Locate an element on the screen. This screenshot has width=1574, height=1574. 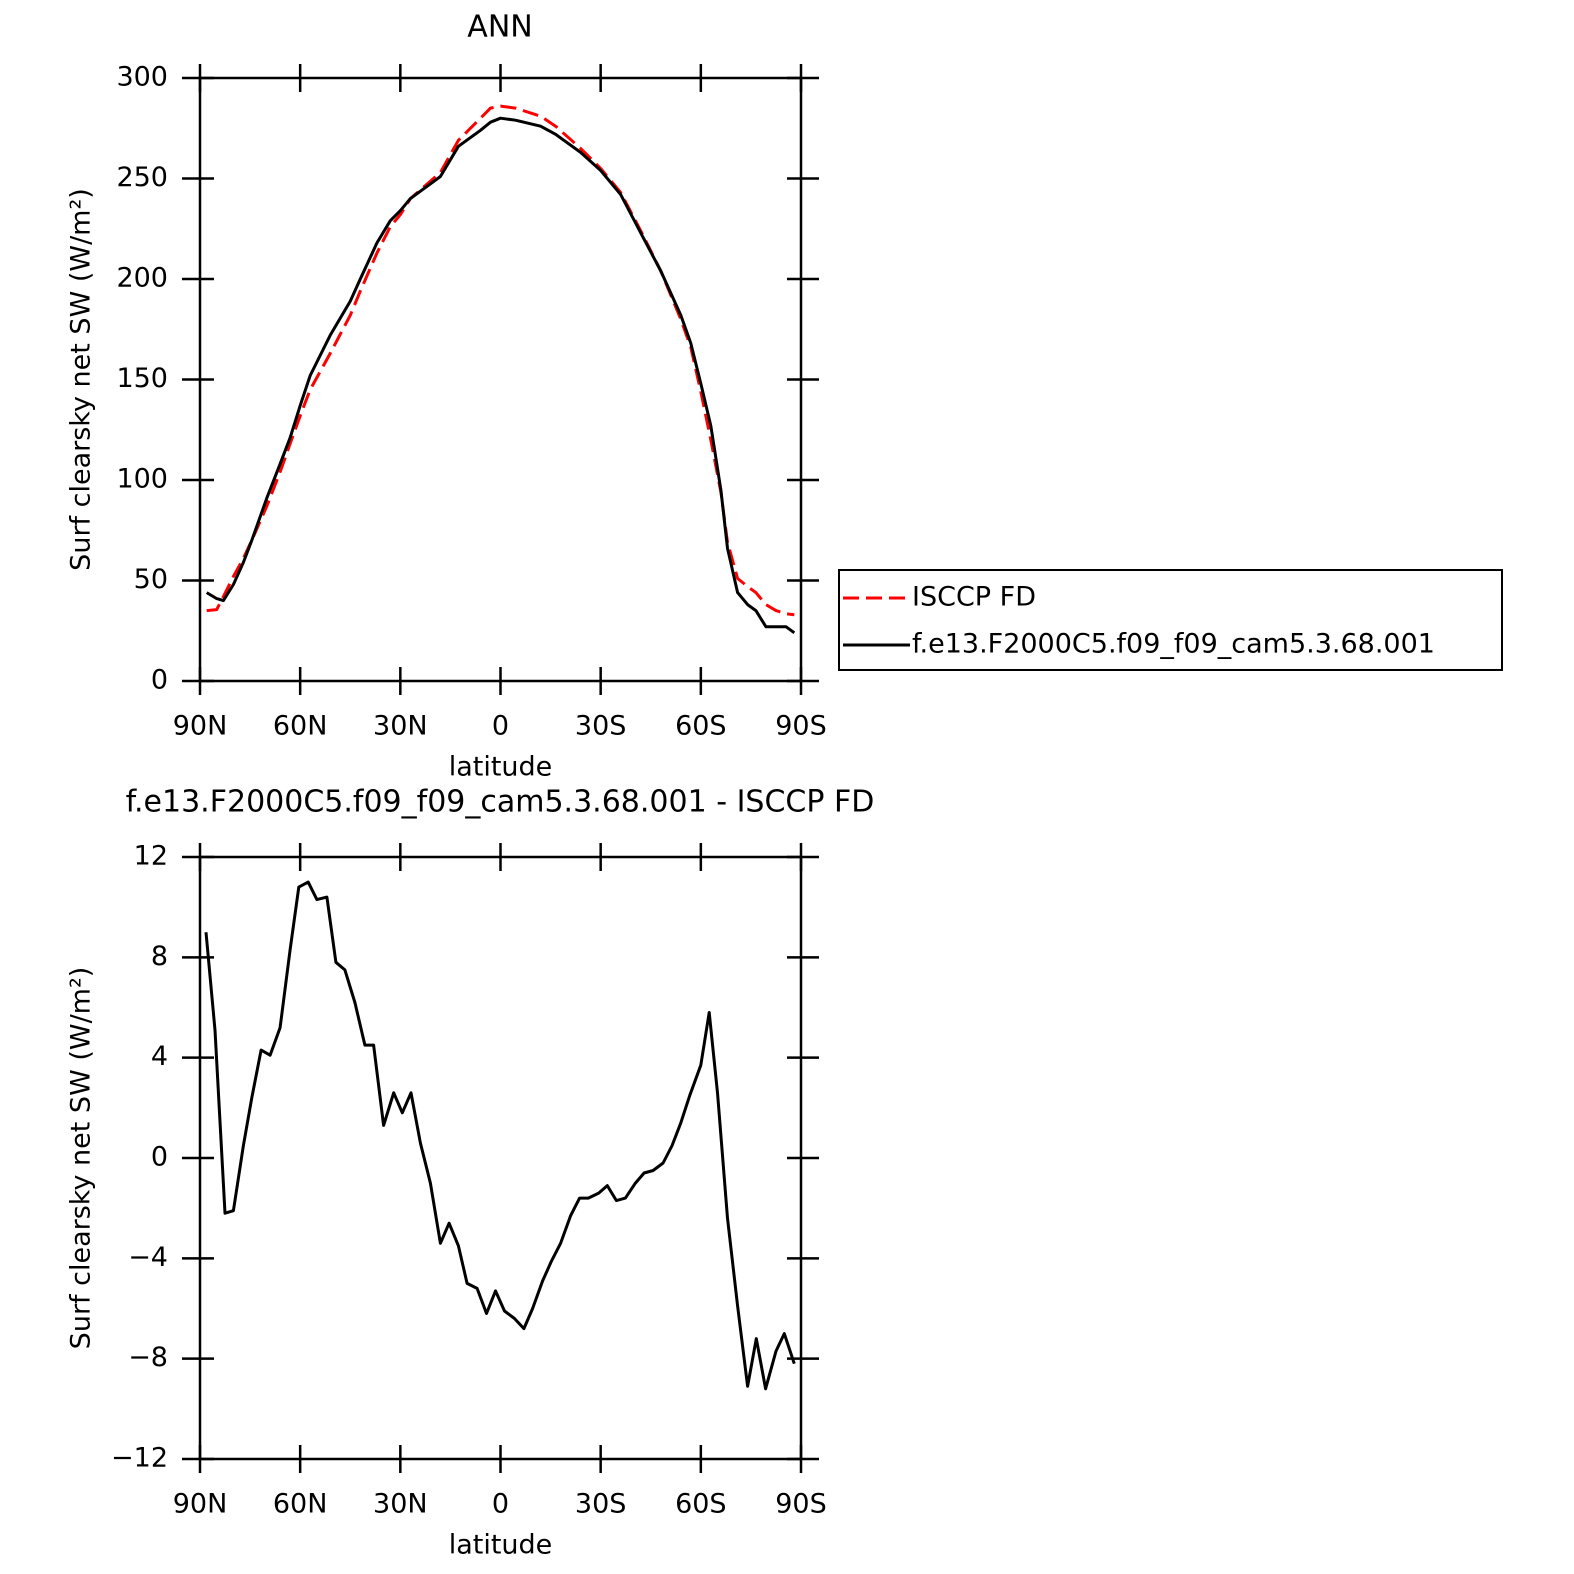
y-tick-label: 50 is located at coordinates (151, 579).